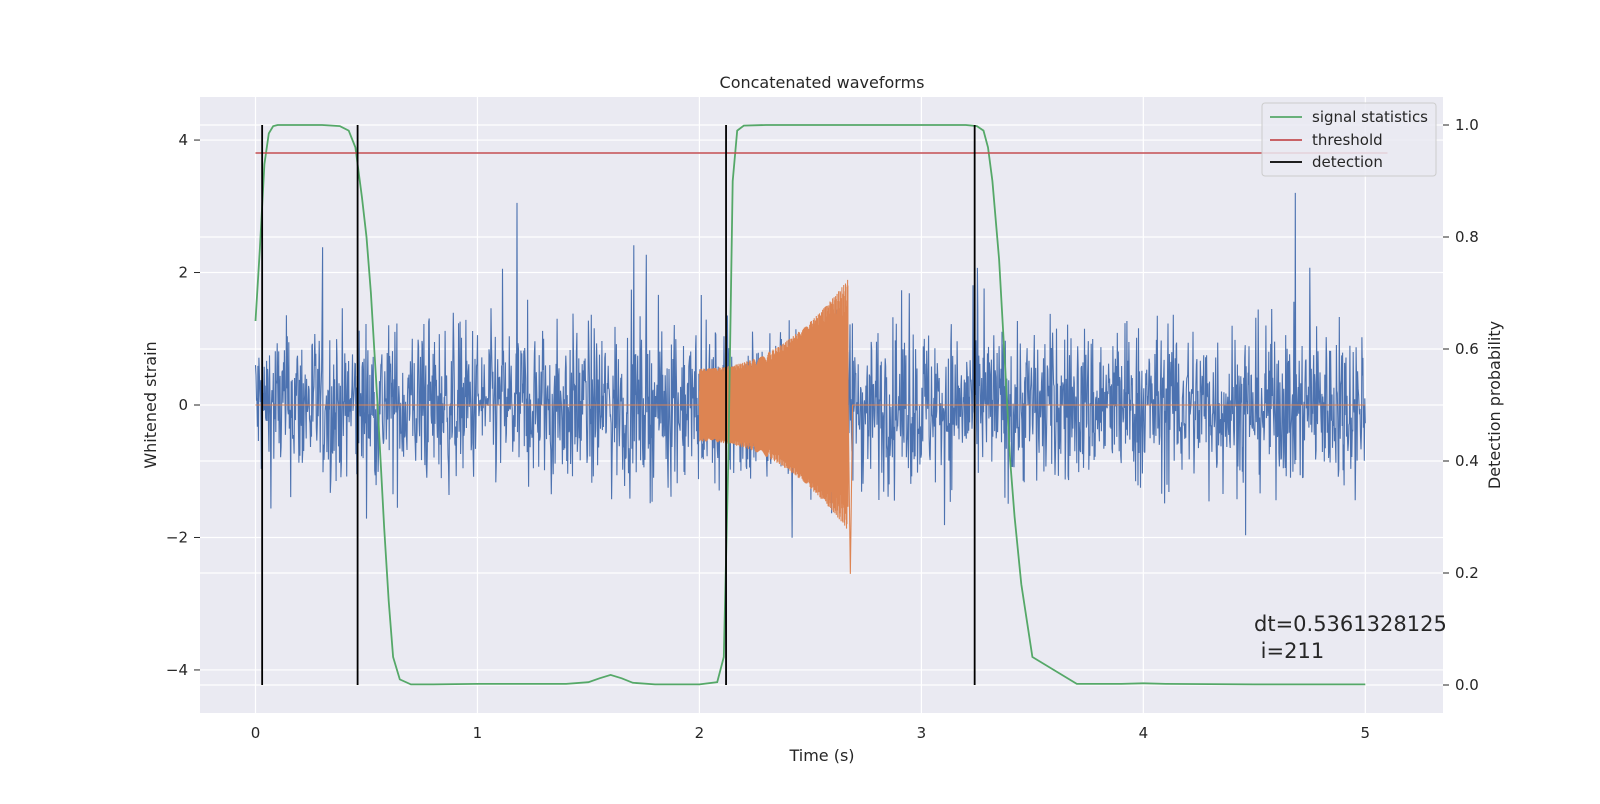  I want to click on y-right-tick-label: 1.0, so click(1467, 125).